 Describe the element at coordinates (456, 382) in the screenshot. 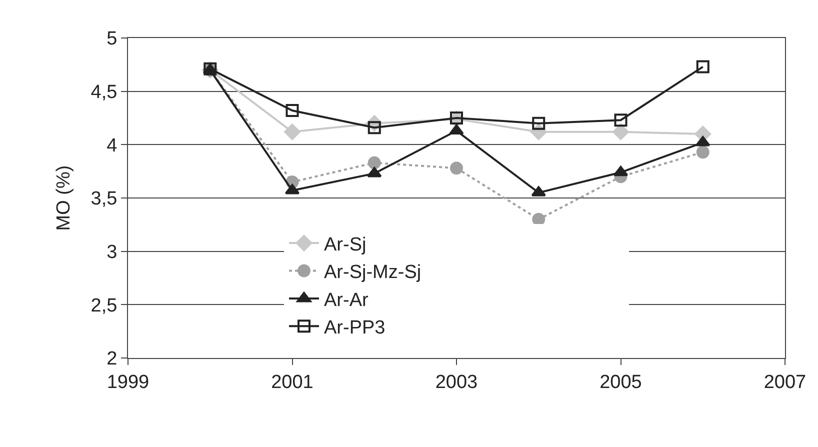

I see `x-tick-label: 2003` at that location.